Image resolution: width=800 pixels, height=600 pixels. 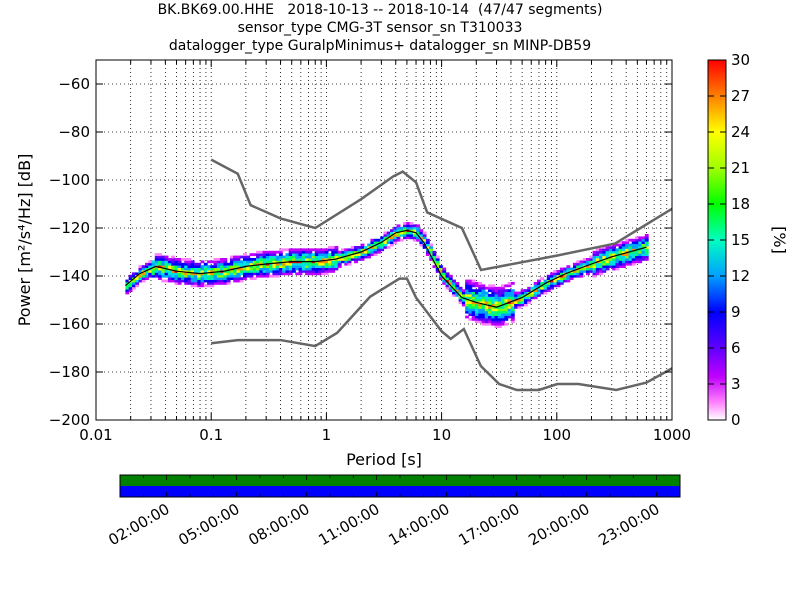 What do you see at coordinates (740, 276) in the screenshot?
I see `colorbar-tick-label: 12` at bounding box center [740, 276].